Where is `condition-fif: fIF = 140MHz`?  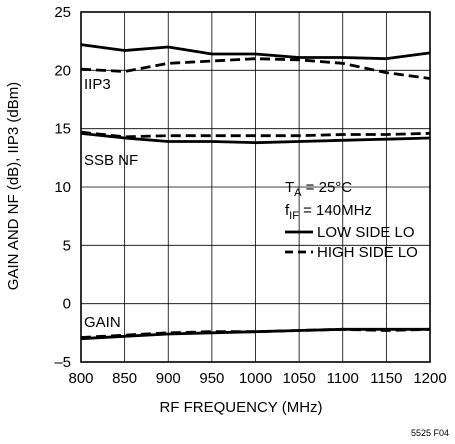 condition-fif: fIF = 140MHz is located at coordinates (328, 212).